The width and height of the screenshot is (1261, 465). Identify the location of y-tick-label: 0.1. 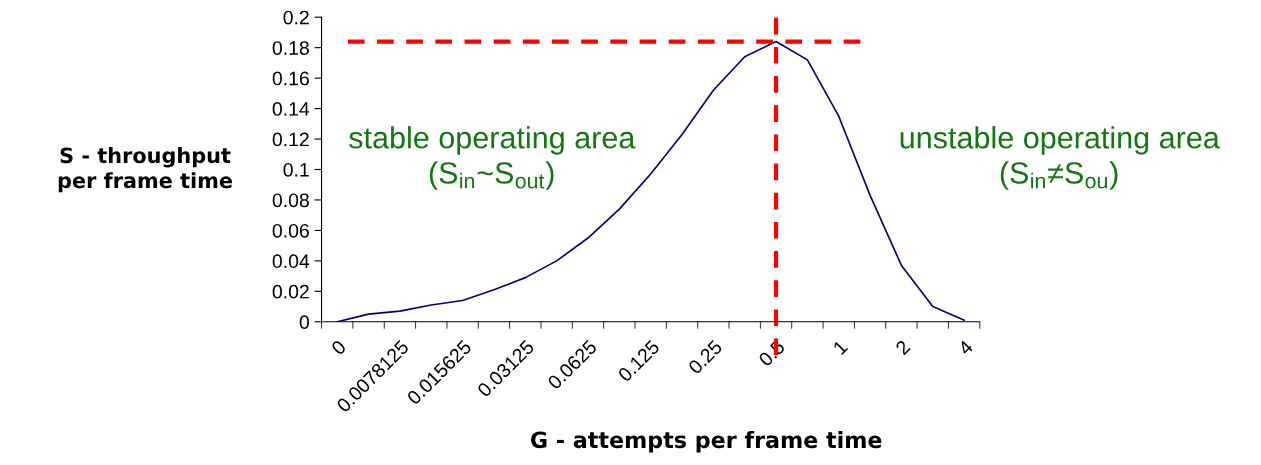
(296, 169).